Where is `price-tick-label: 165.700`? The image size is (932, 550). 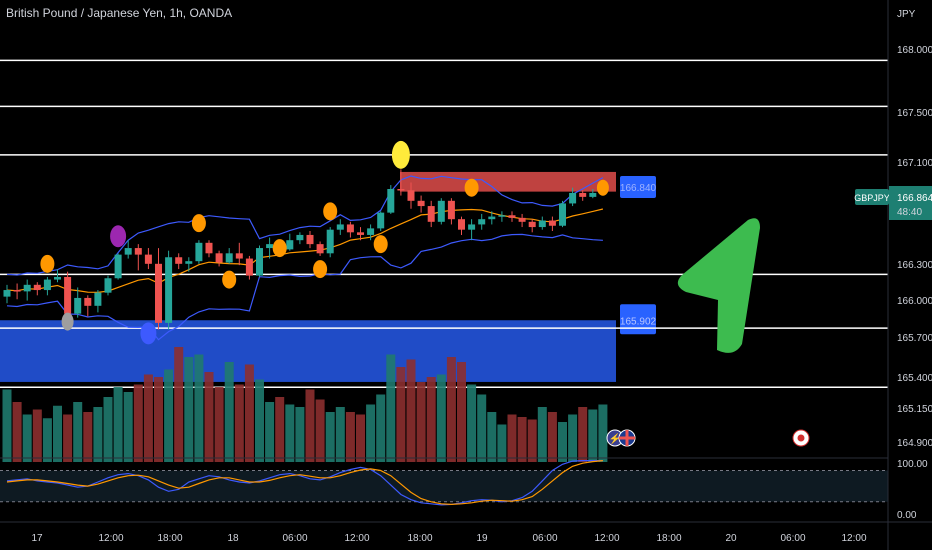 price-tick-label: 165.700 is located at coordinates (914, 338).